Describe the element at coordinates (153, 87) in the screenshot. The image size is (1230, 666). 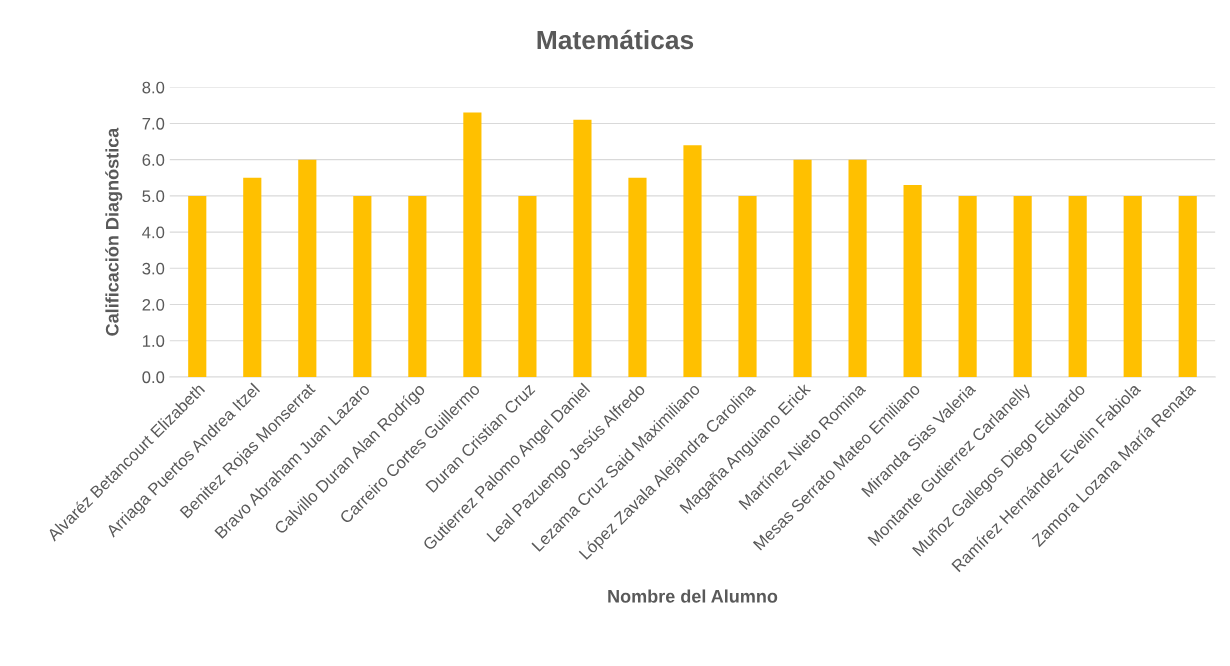
I see `y-tick-label: 8.0` at that location.